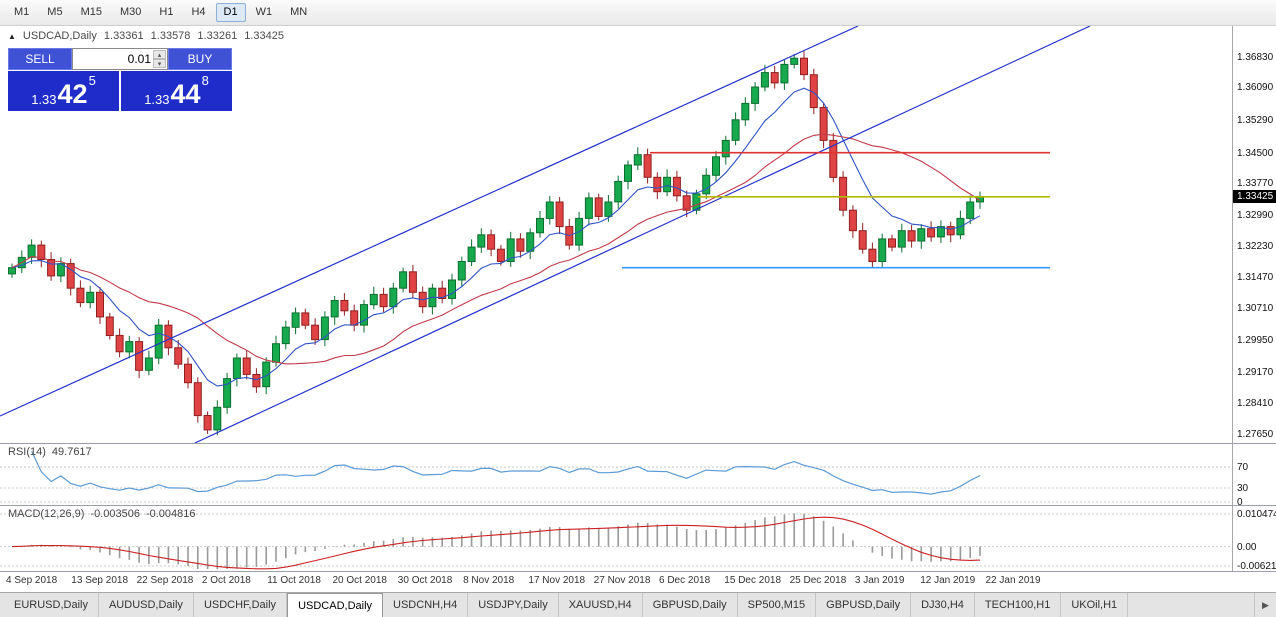 This screenshot has width=1276, height=617. Describe the element at coordinates (1240, 502) in the screenshot. I see `rsi-axis-label: 0` at that location.